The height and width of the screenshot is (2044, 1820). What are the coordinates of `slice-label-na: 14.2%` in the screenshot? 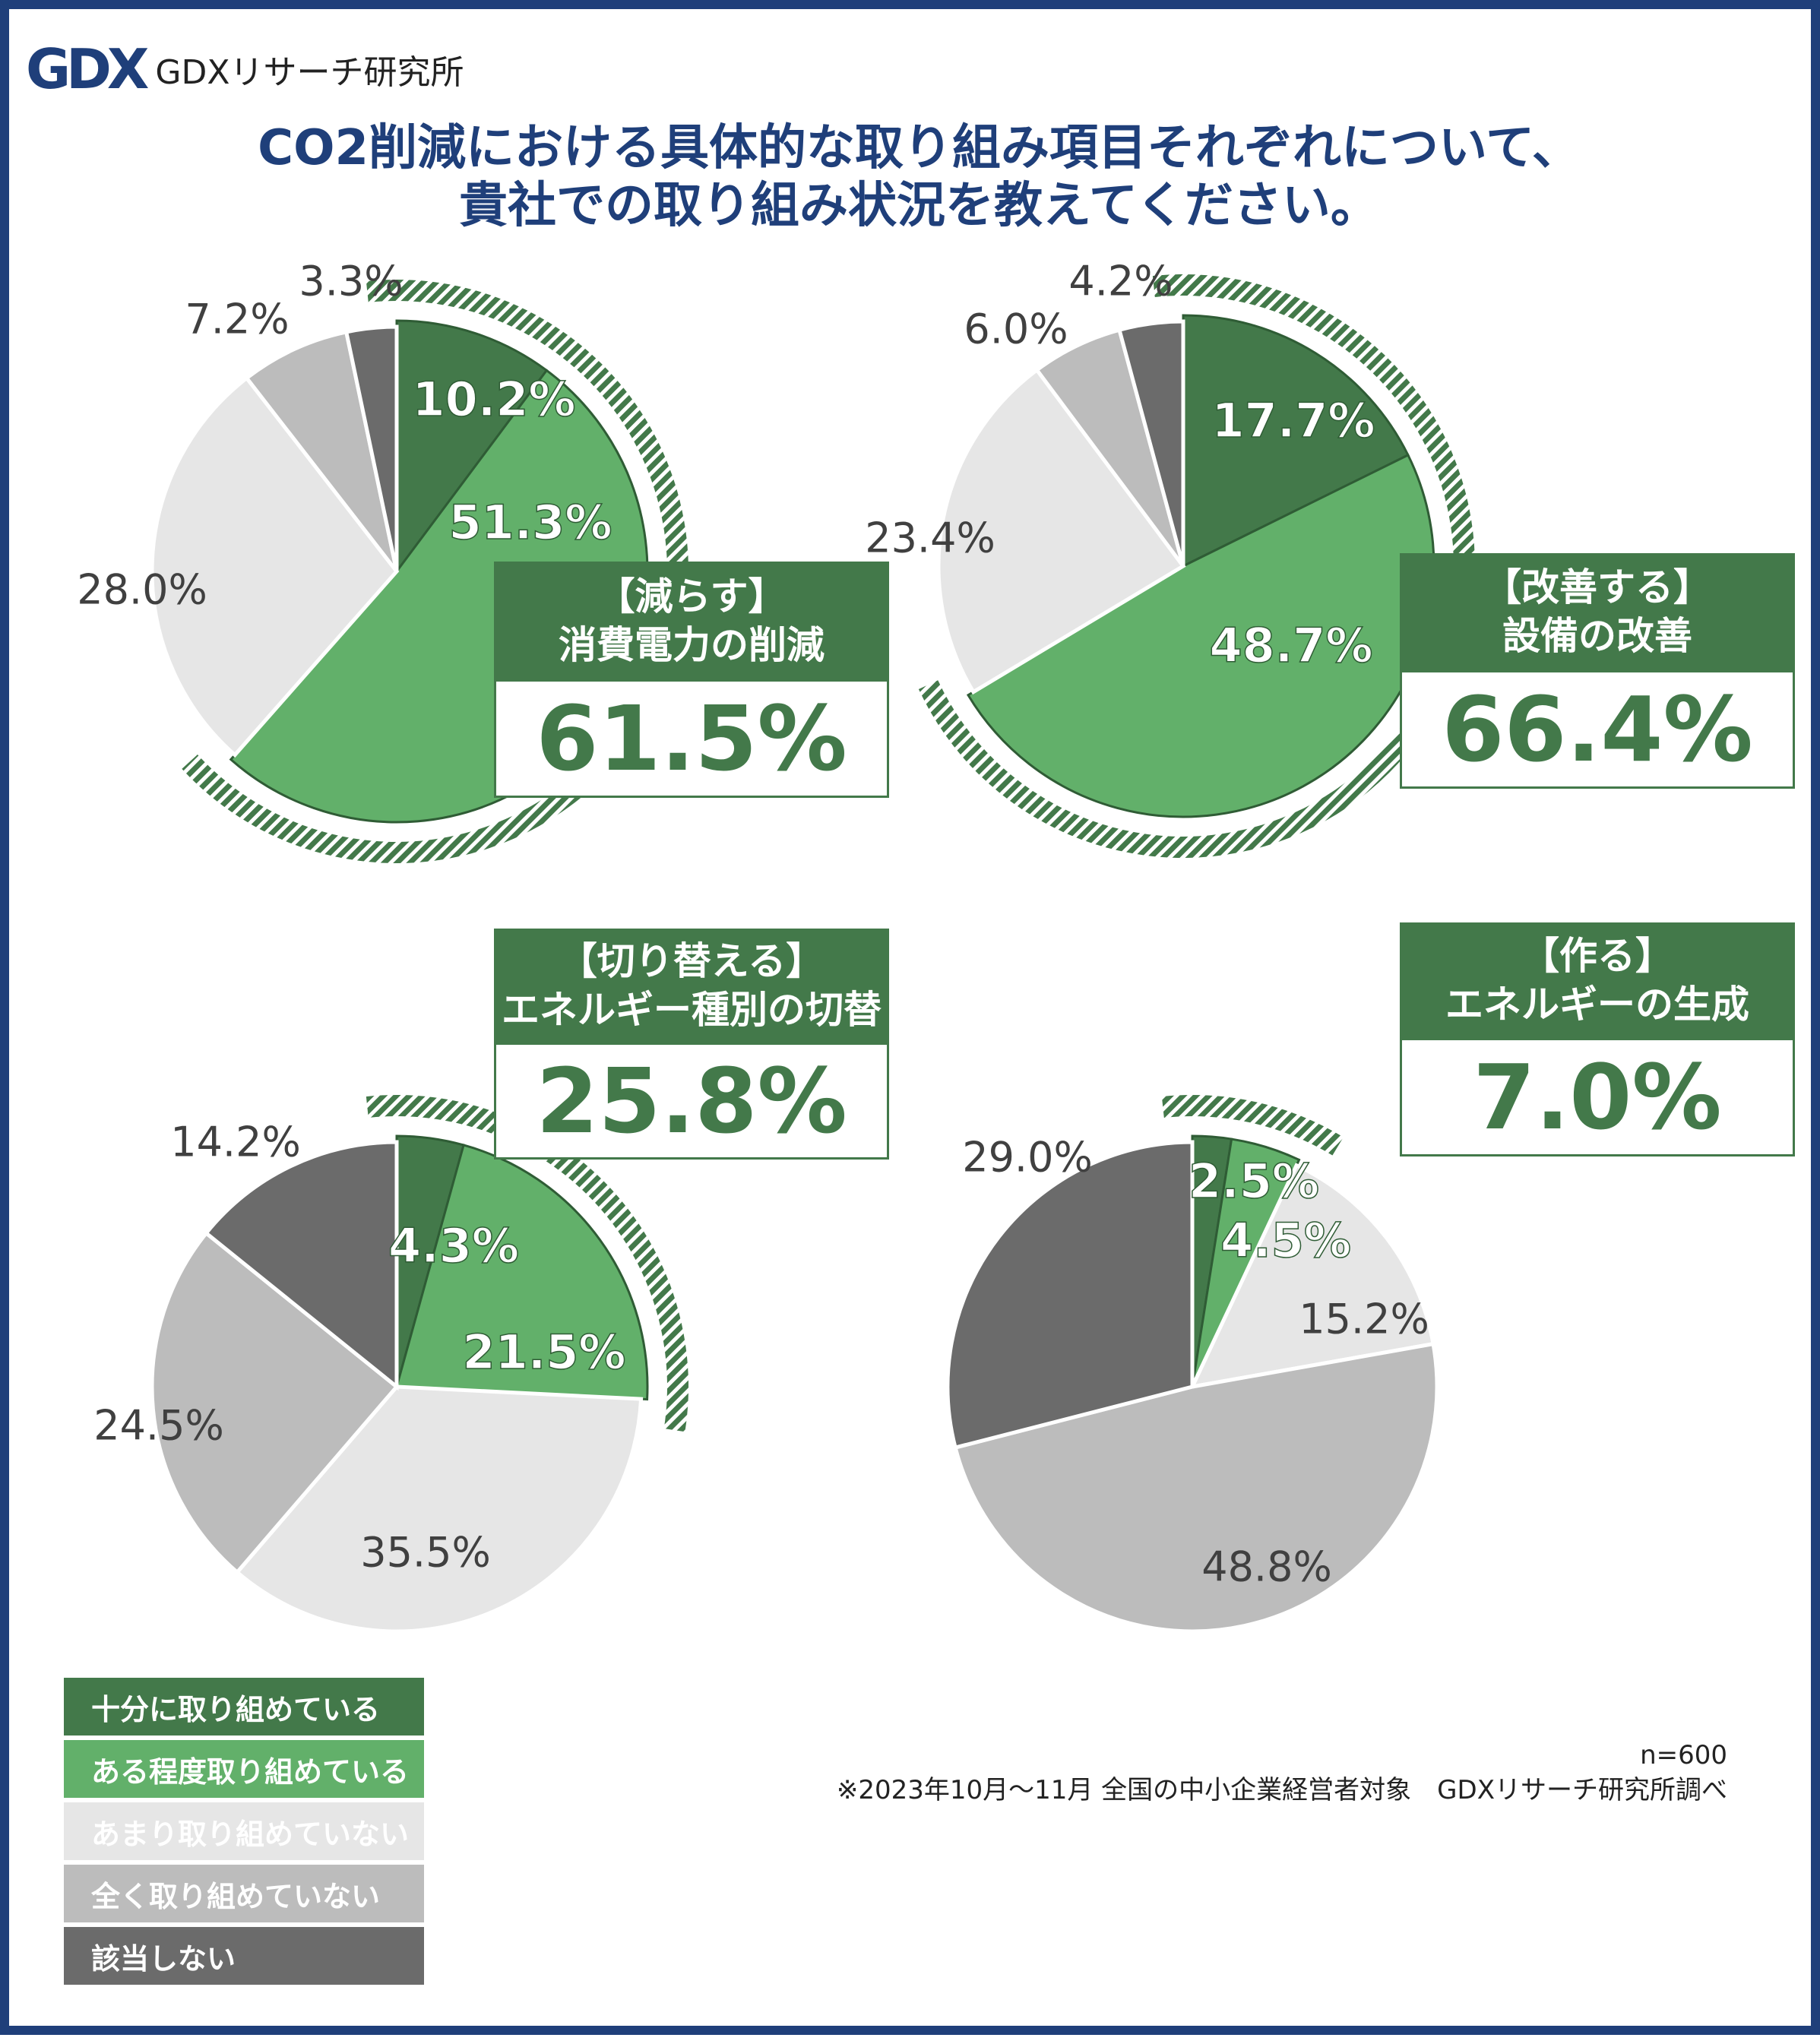 It's located at (235, 1142).